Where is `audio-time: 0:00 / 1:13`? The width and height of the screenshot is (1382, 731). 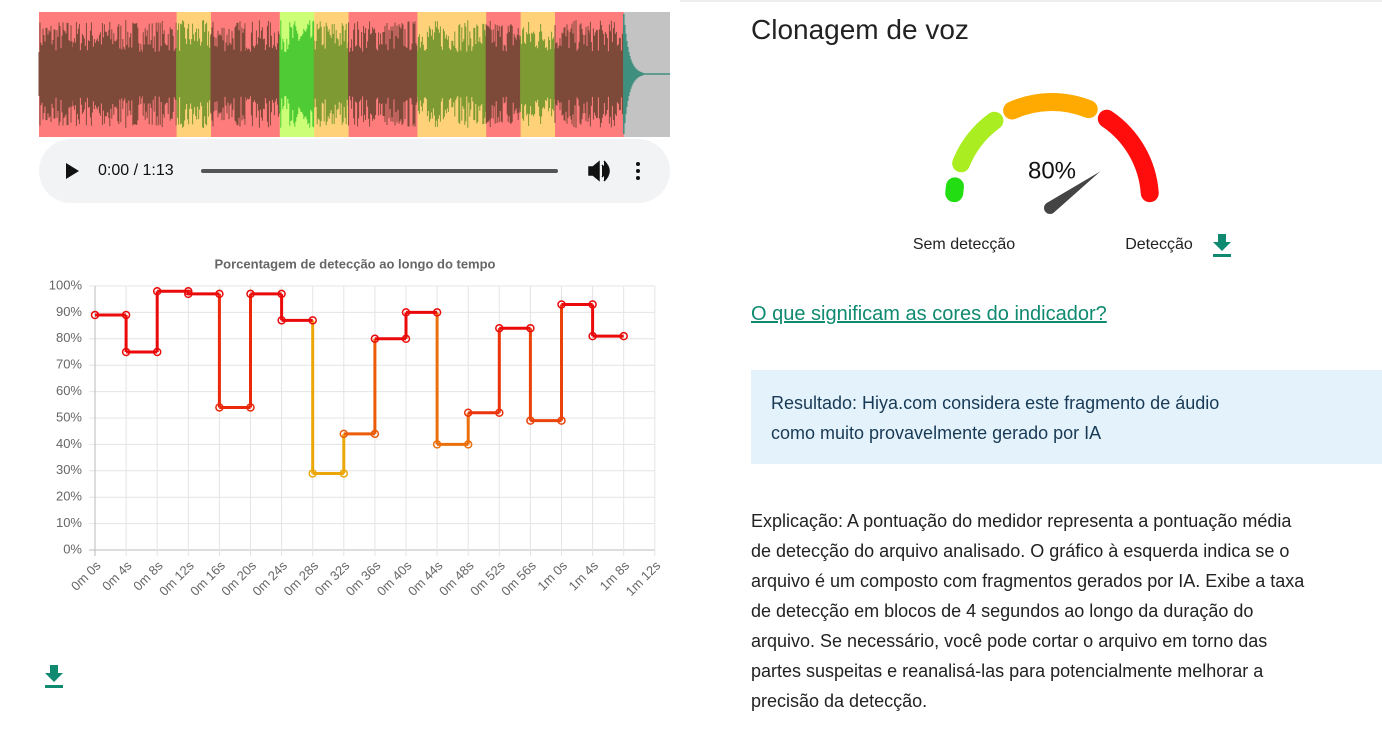 audio-time: 0:00 / 1:13 is located at coordinates (136, 170).